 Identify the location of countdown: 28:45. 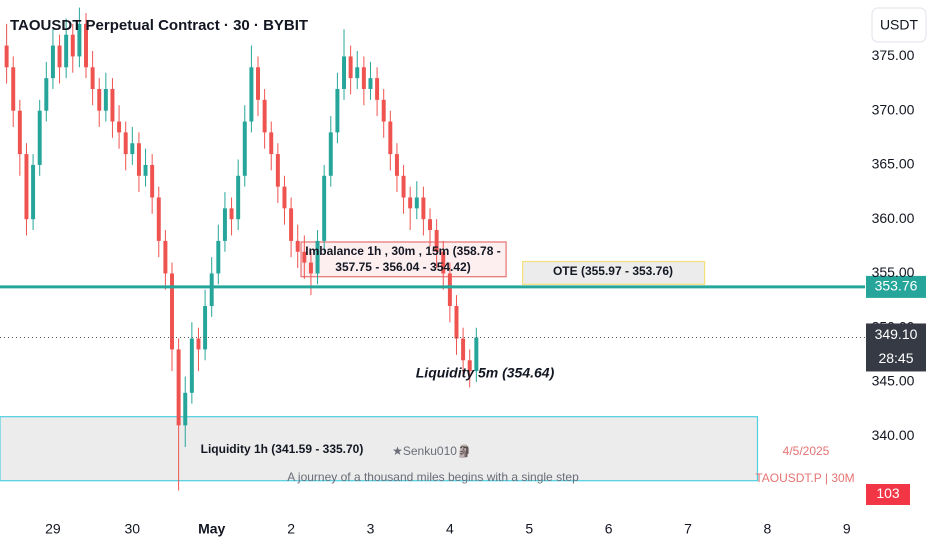
(895, 358).